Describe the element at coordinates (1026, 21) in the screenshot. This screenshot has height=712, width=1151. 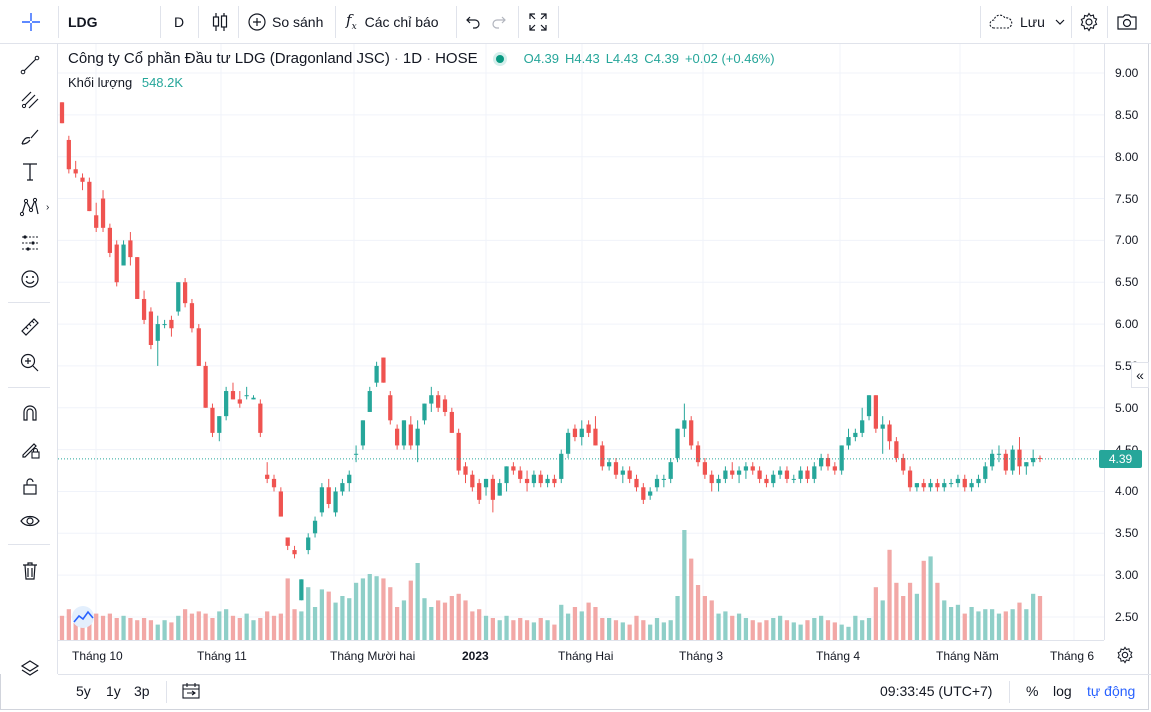
I see `save-button: Lưu` at that location.